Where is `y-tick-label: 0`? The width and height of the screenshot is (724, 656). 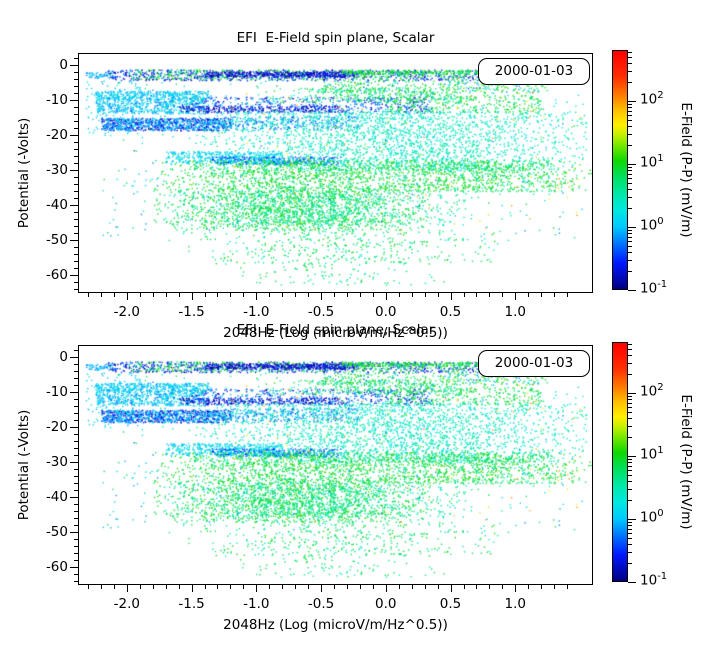
y-tick-label: 0 is located at coordinates (63, 357).